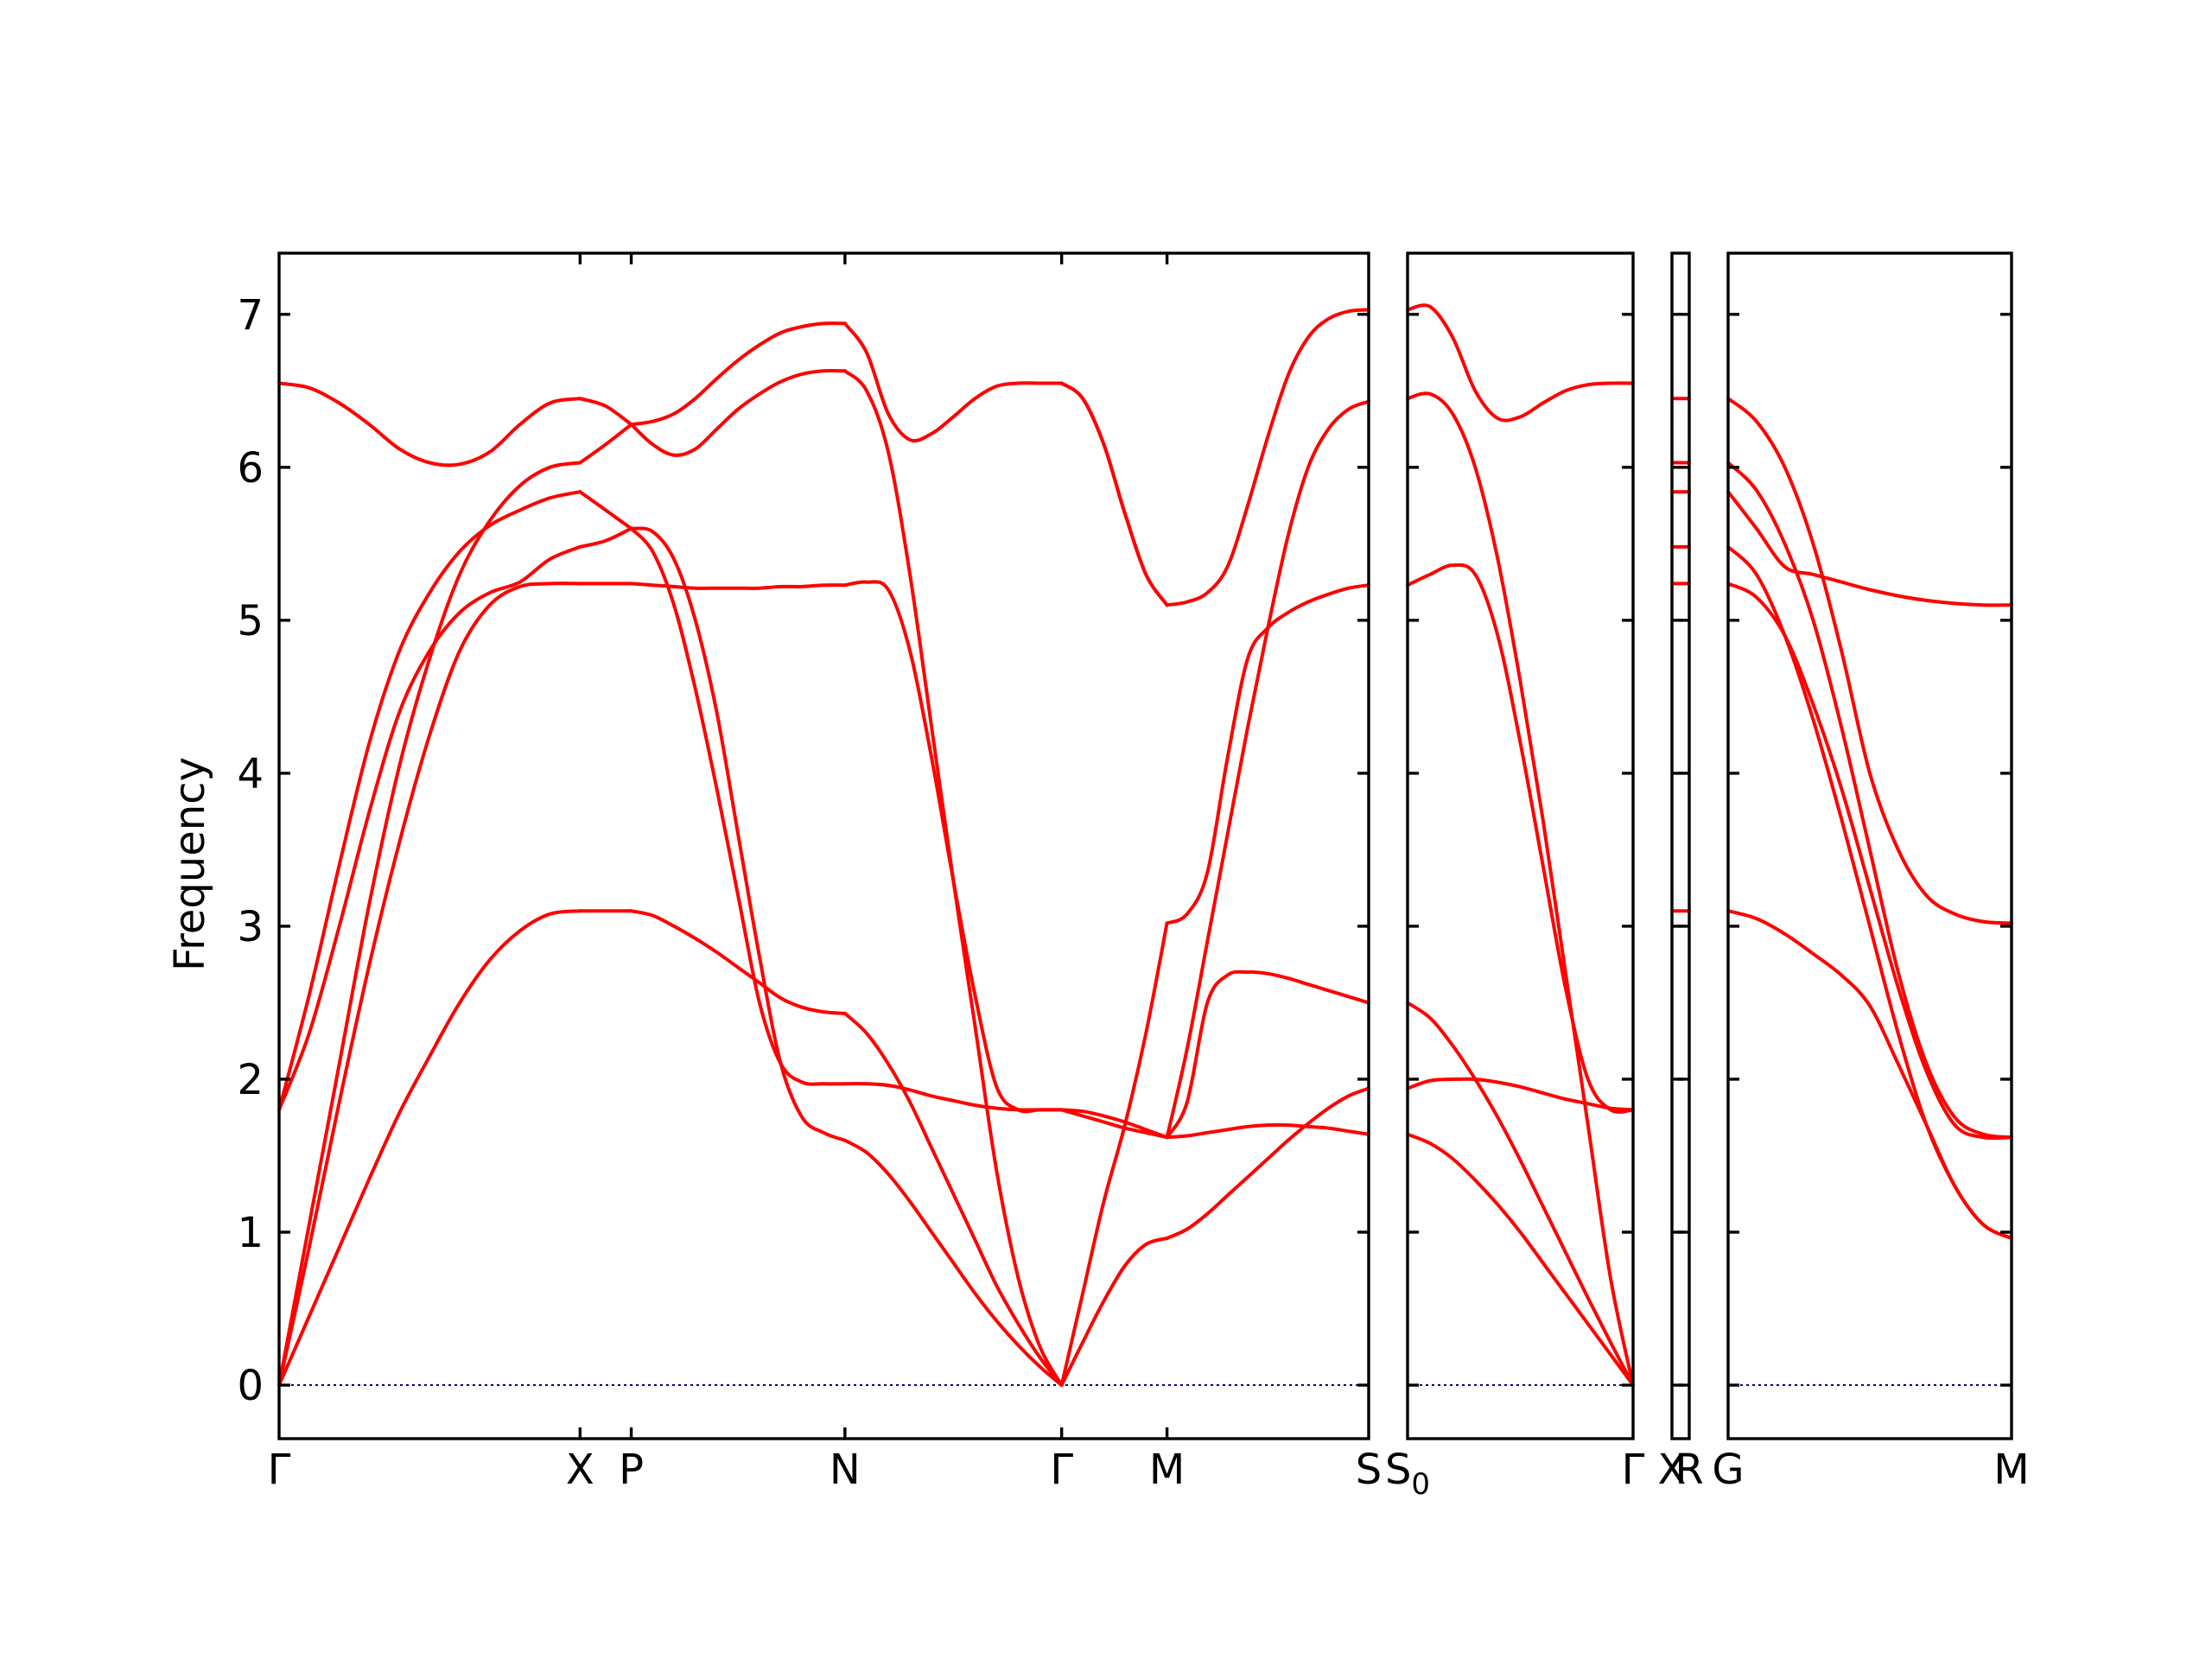 The width and height of the screenshot is (2212, 1659). I want to click on band-5-panel-4-segment-G-M, so click(1869, 800).